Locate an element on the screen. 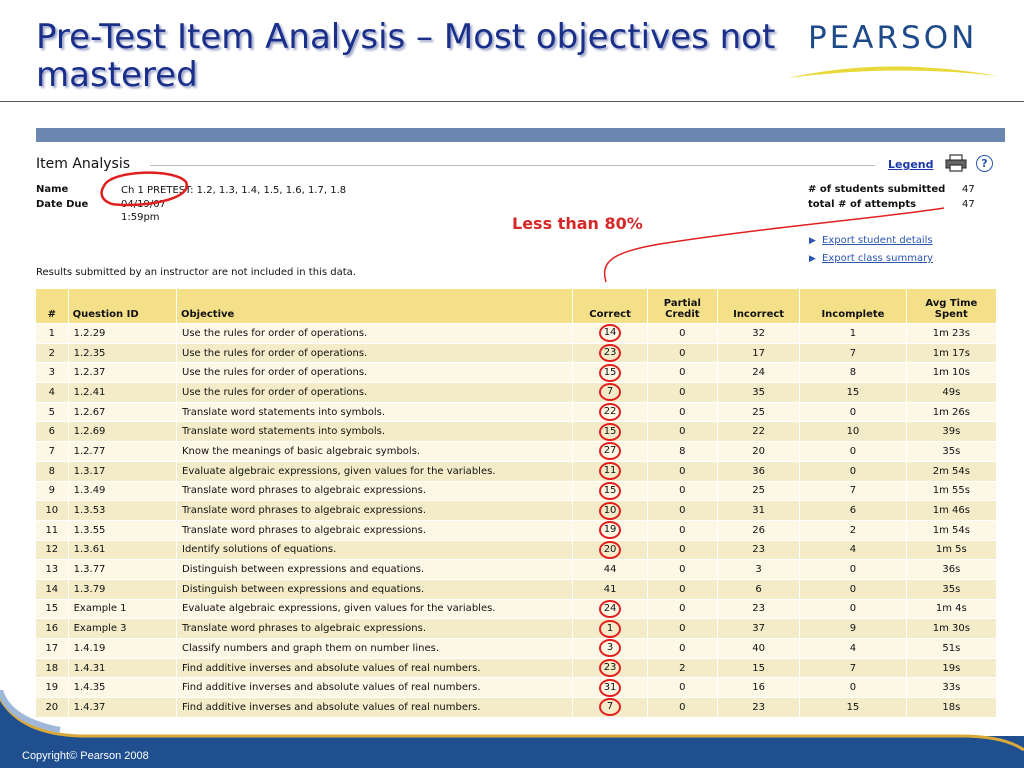  col-header-number: # is located at coordinates (52, 306).